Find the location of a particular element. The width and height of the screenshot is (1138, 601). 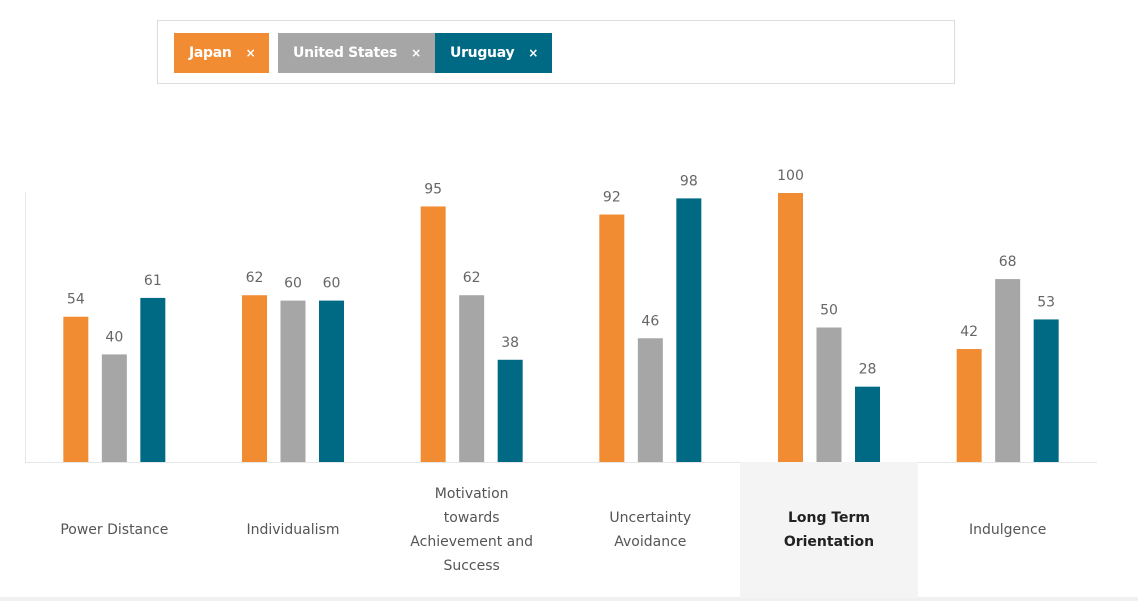

x-tick-label: Long Term Orientation is located at coordinates (829, 530).